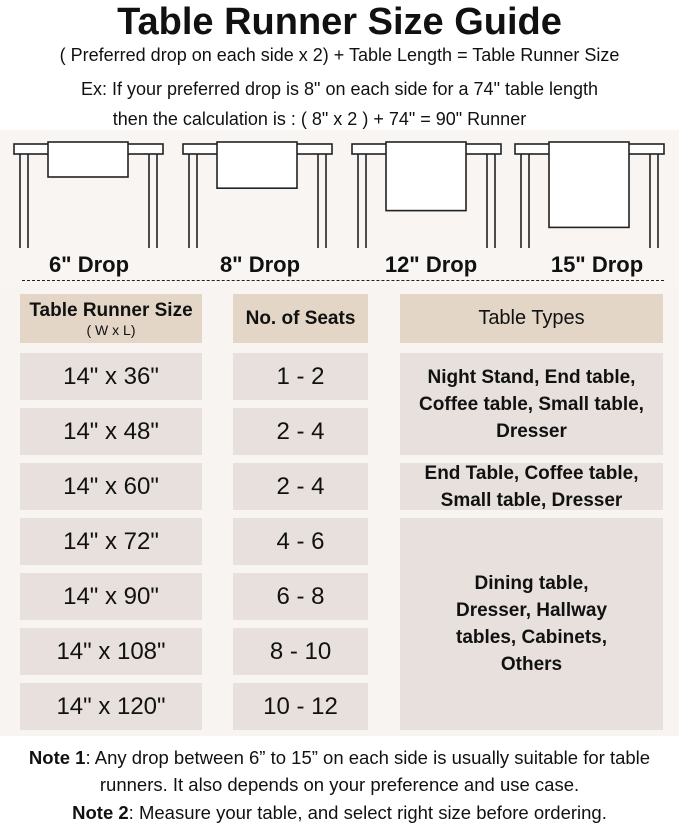  Describe the element at coordinates (300, 706) in the screenshot. I see `seats-cell: 10 - 12` at that location.